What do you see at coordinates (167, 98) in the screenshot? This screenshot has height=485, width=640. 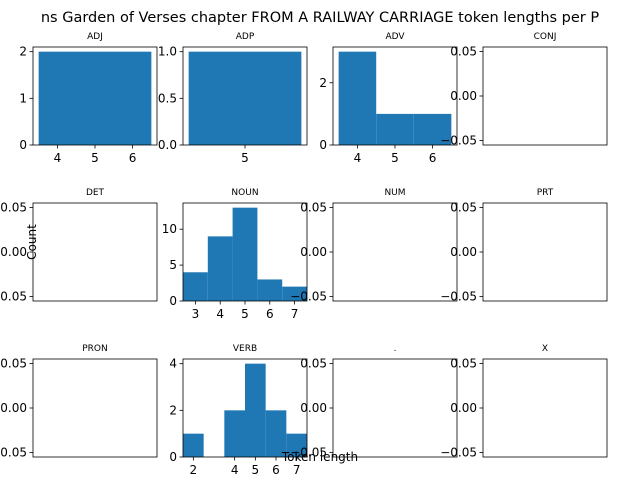 I see `y-tick-label: 0.5` at bounding box center [167, 98].